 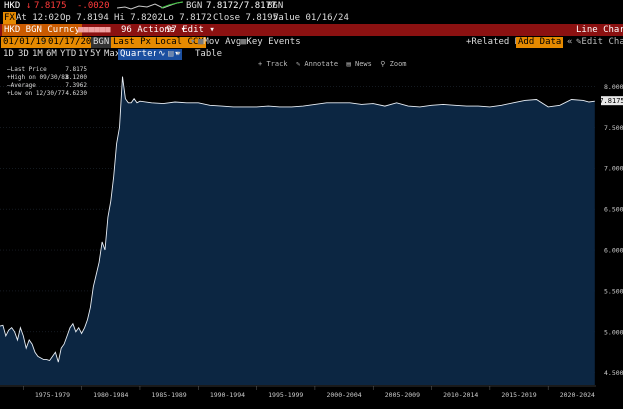 I want to click on ticker: HKD, so click(x=12, y=6).